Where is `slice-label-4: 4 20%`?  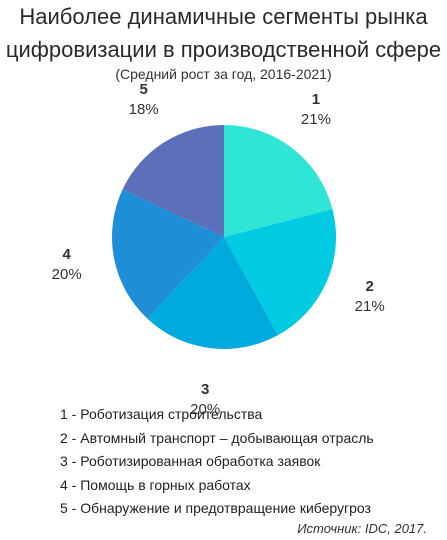
slice-label-4: 4 20% is located at coordinates (67, 265).